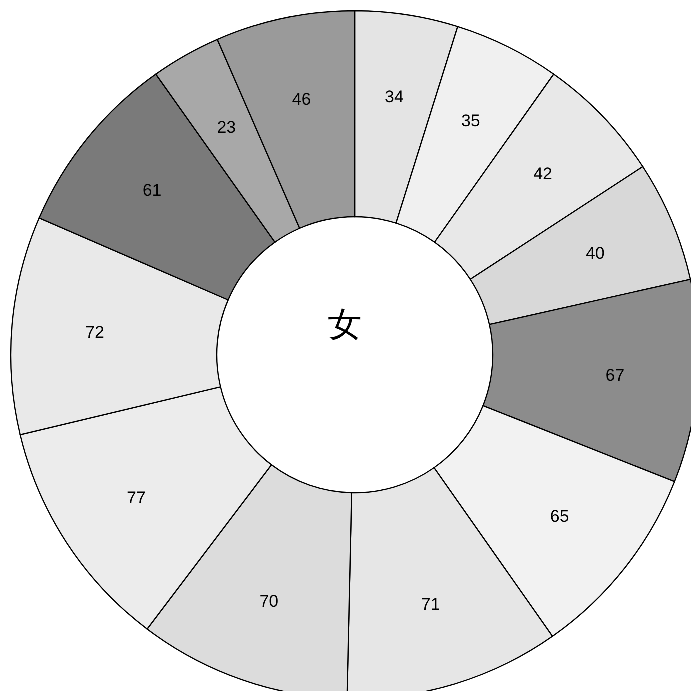  What do you see at coordinates (595, 253) in the screenshot?
I see `data-label: 40` at bounding box center [595, 253].